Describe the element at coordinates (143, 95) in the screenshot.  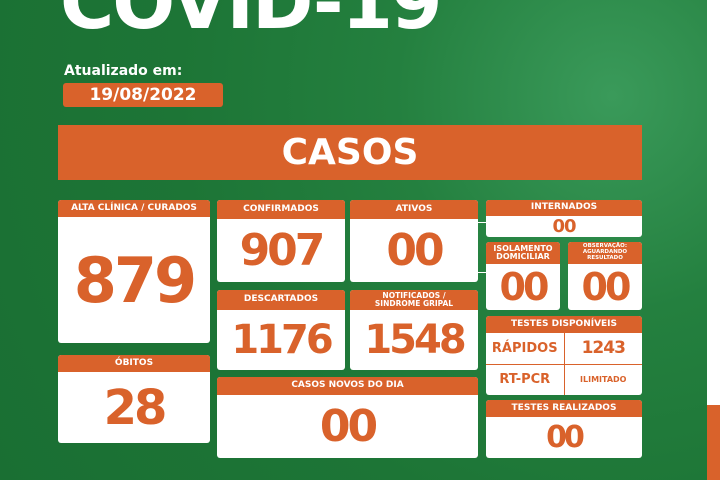
I see `updated-date: 19/08/2022` at that location.